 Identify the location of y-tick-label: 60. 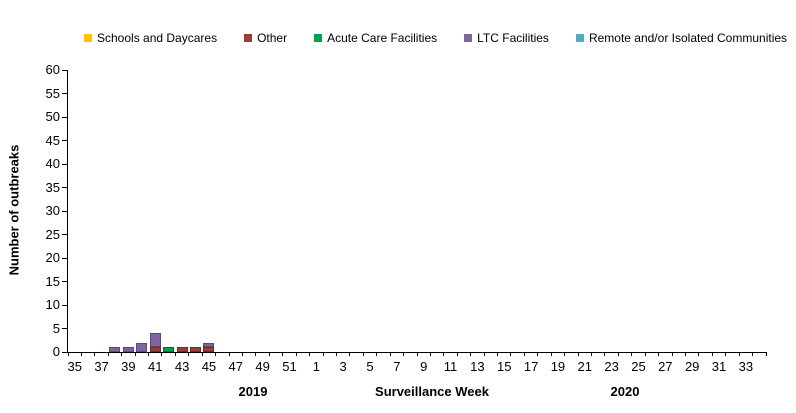
(52, 69).